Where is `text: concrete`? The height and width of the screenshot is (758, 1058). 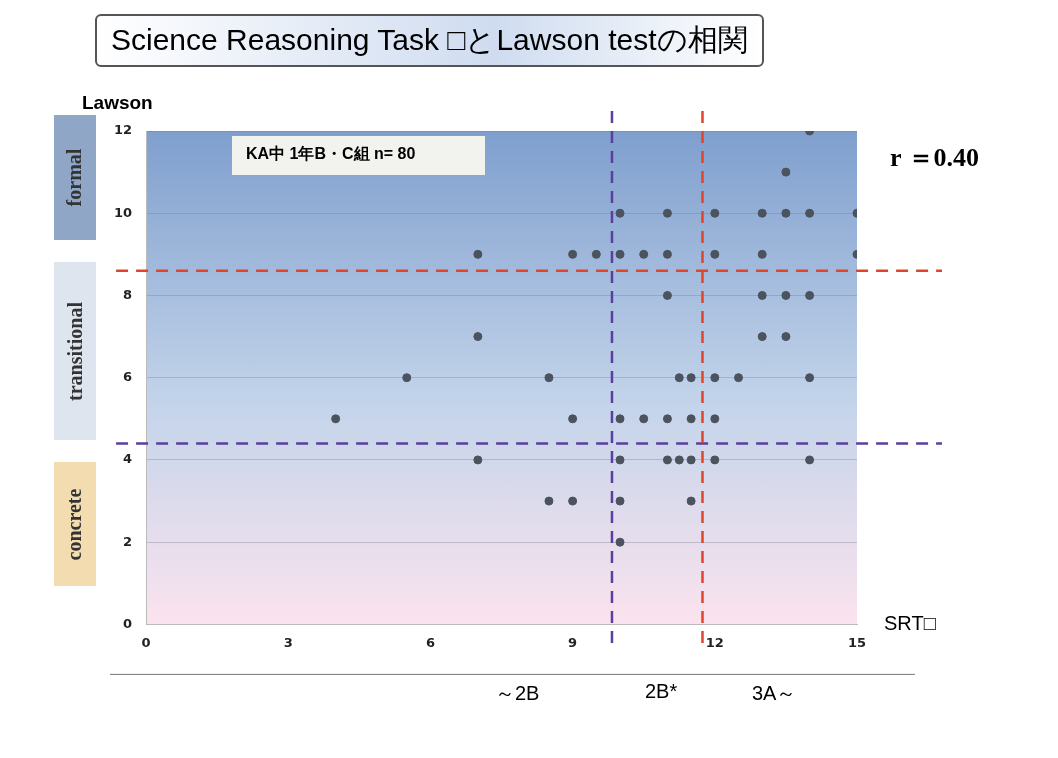 text: concrete is located at coordinates (75, 524).